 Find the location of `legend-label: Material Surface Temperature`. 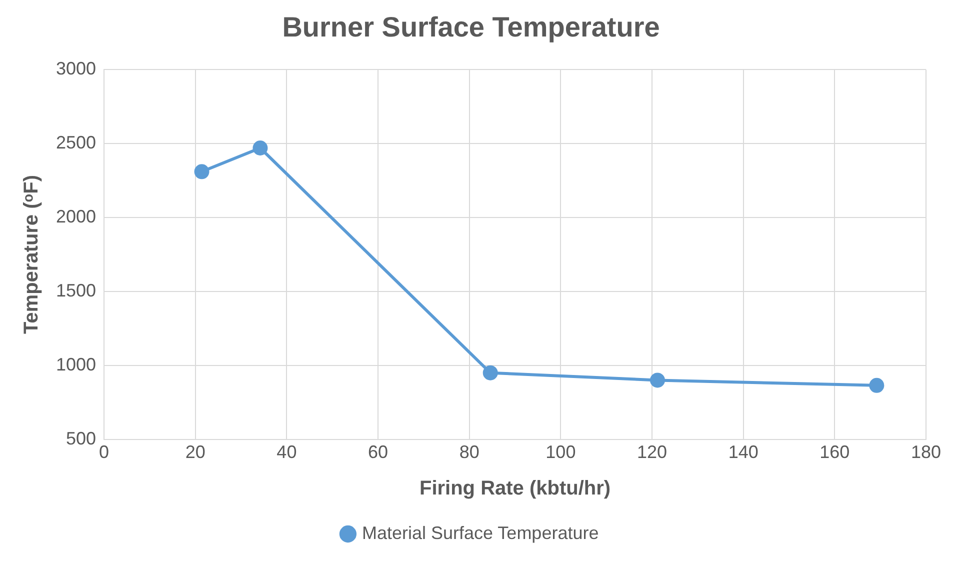

legend-label: Material Surface Temperature is located at coordinates (480, 532).